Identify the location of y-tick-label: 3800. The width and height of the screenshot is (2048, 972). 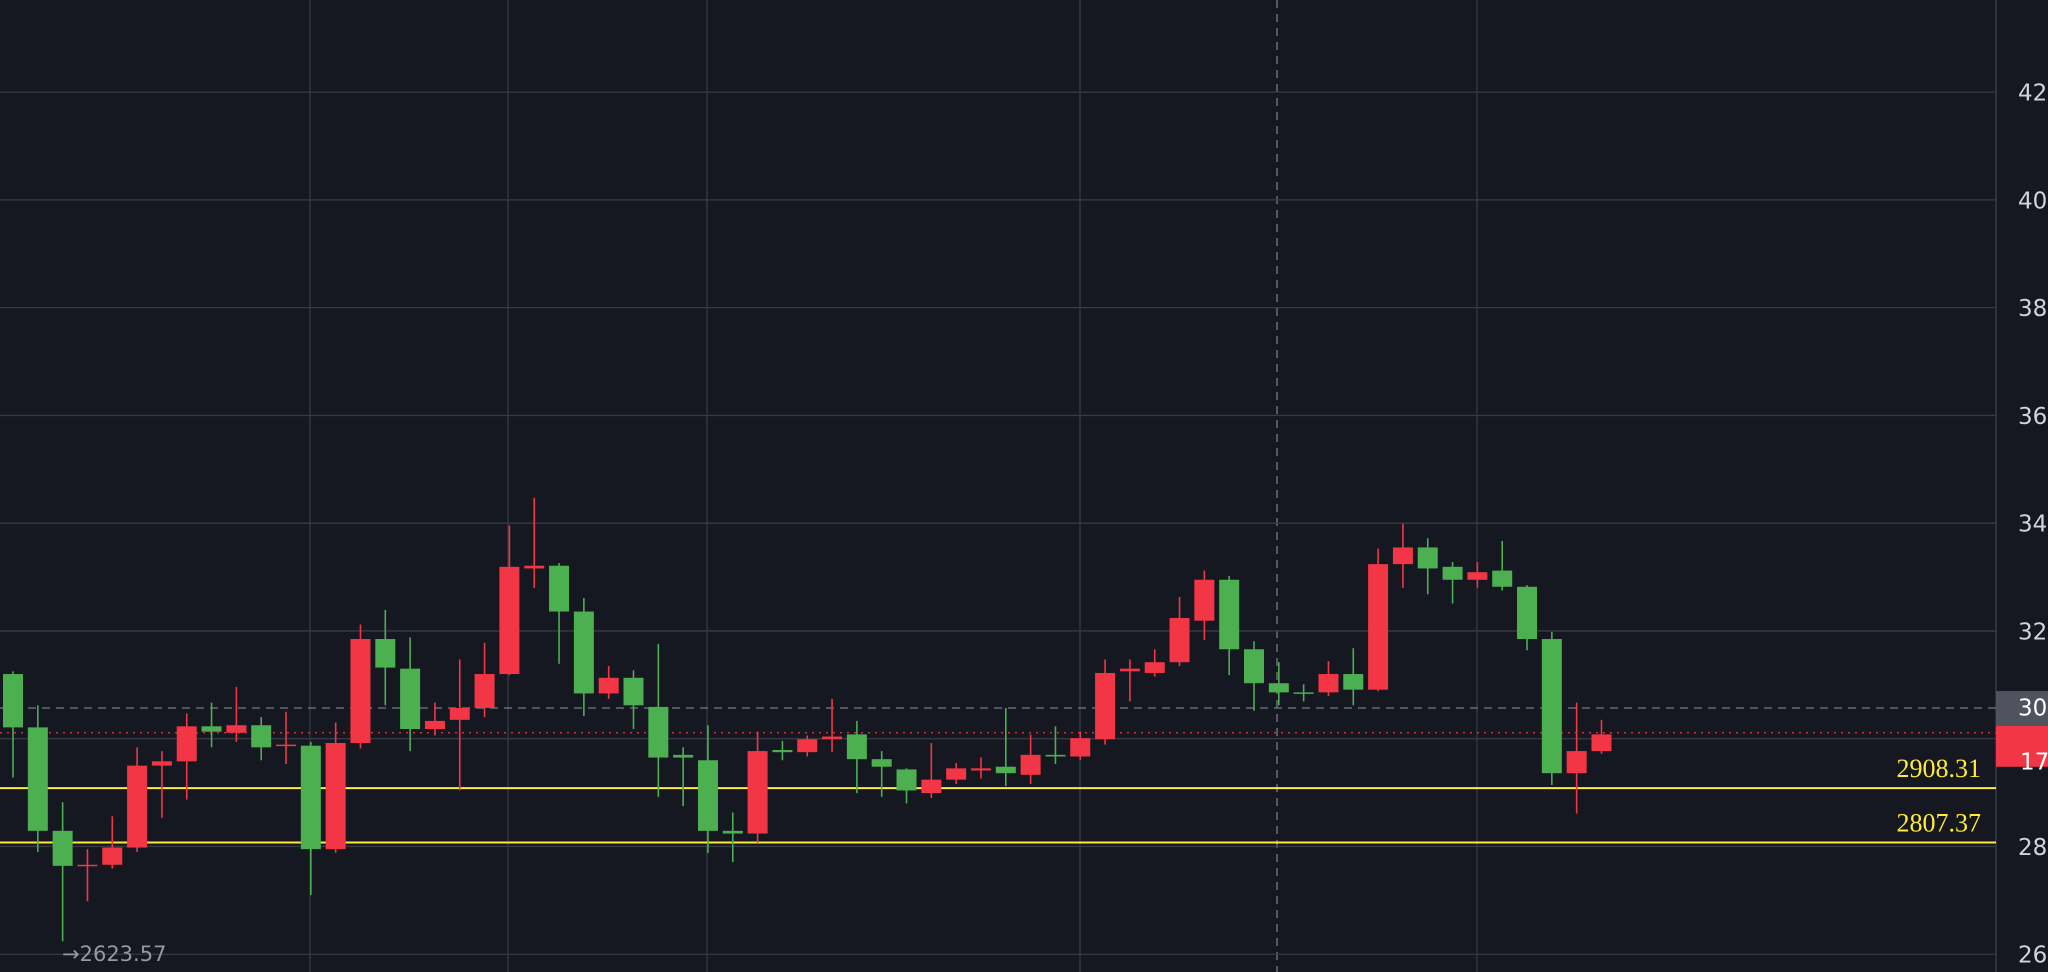
(2033, 309).